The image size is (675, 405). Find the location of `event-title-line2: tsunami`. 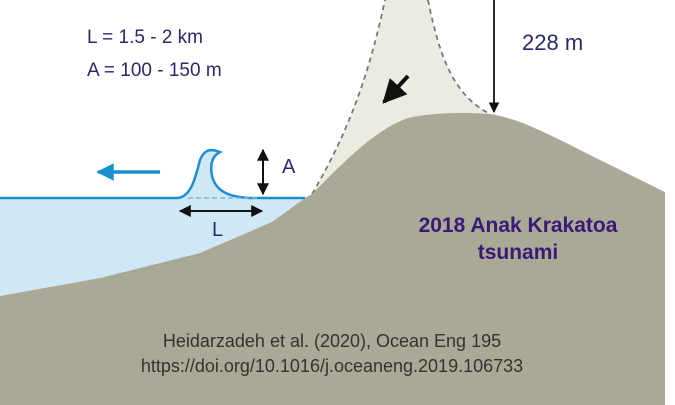

event-title-line2: tsunami is located at coordinates (518, 252).